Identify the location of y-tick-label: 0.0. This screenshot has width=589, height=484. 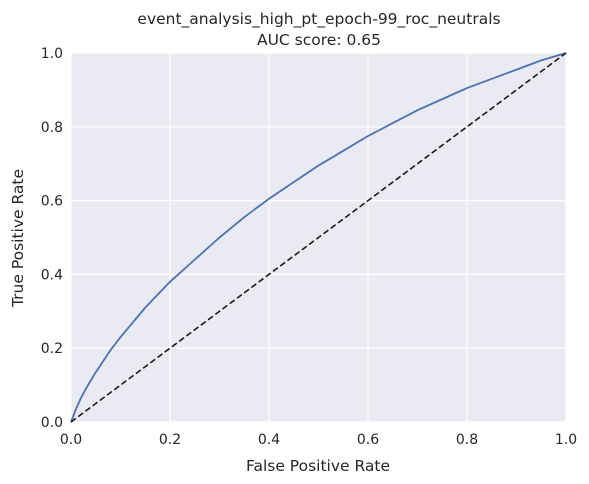
(52, 423).